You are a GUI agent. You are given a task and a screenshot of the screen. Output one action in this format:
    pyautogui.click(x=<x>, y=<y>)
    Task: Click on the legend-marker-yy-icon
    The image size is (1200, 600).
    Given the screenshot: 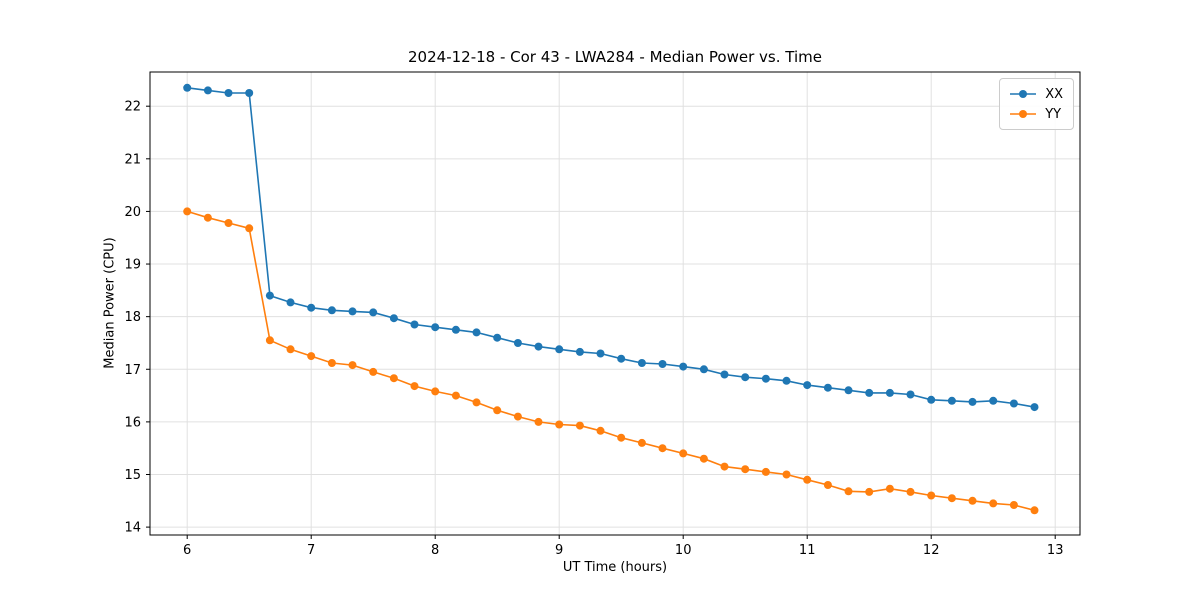 What is the action you would take?
    pyautogui.click(x=1023, y=114)
    